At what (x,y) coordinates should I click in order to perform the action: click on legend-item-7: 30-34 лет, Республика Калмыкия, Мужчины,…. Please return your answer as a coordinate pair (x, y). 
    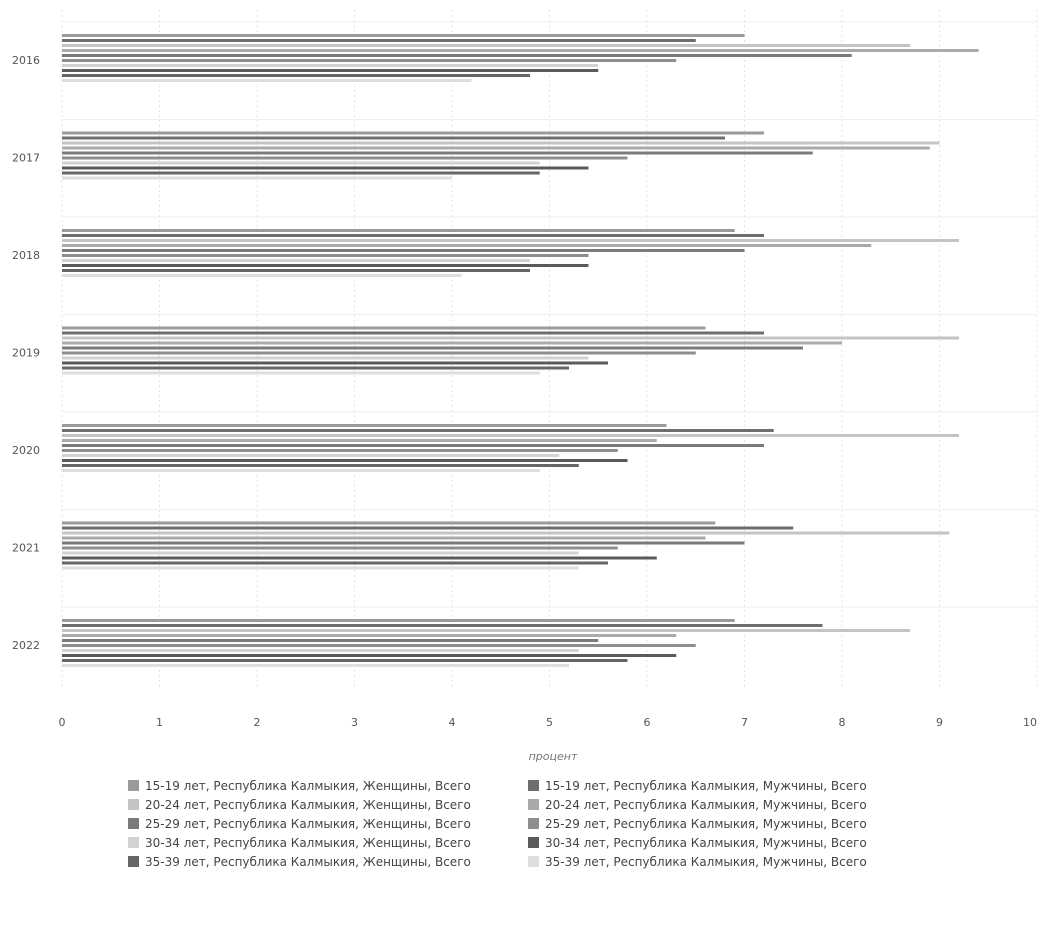
    Looking at the image, I should click on (697, 843).